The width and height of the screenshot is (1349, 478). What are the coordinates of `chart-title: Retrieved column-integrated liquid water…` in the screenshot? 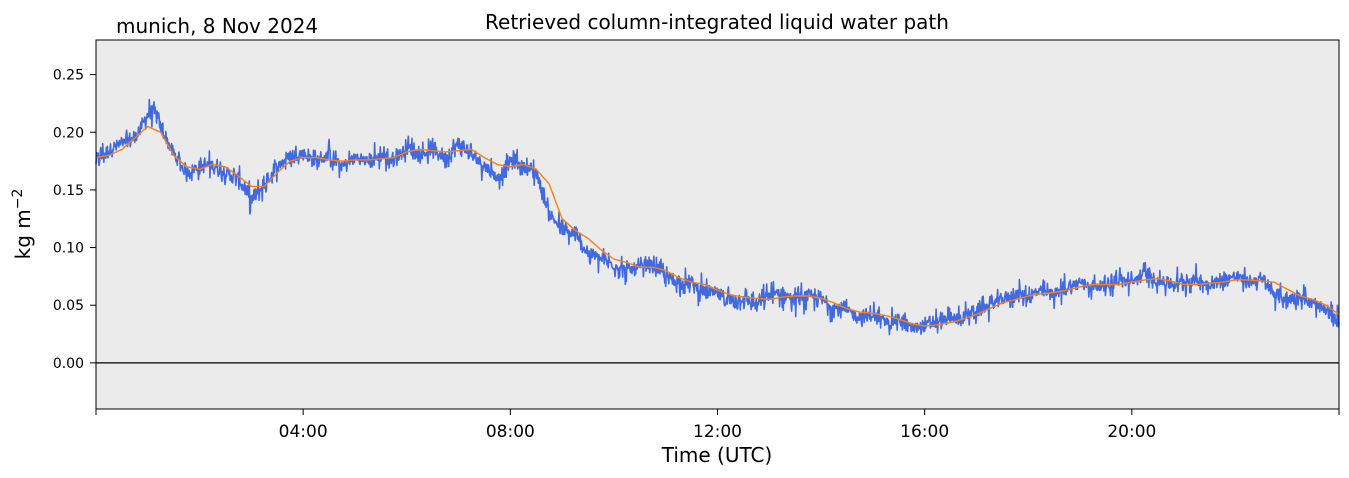 It's located at (717, 22).